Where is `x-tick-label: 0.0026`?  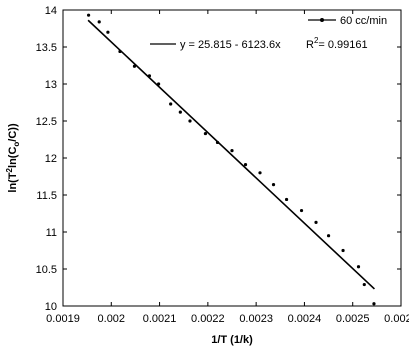 x-tick-label: 0.0026 is located at coordinates (396, 319).